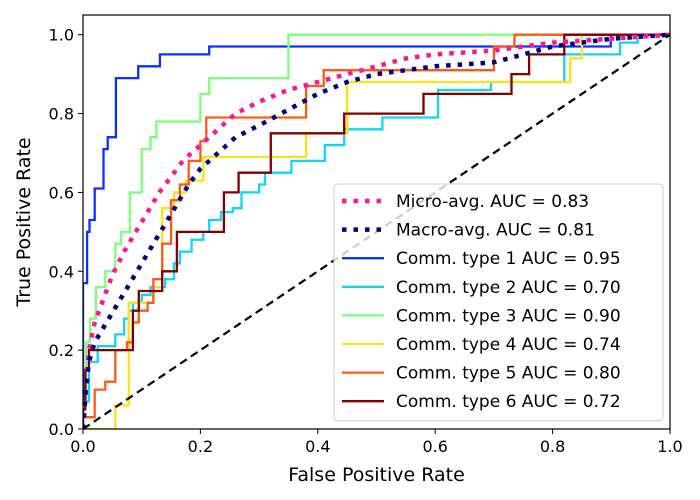  I want to click on x-tick-label: 0.0, so click(82, 446).